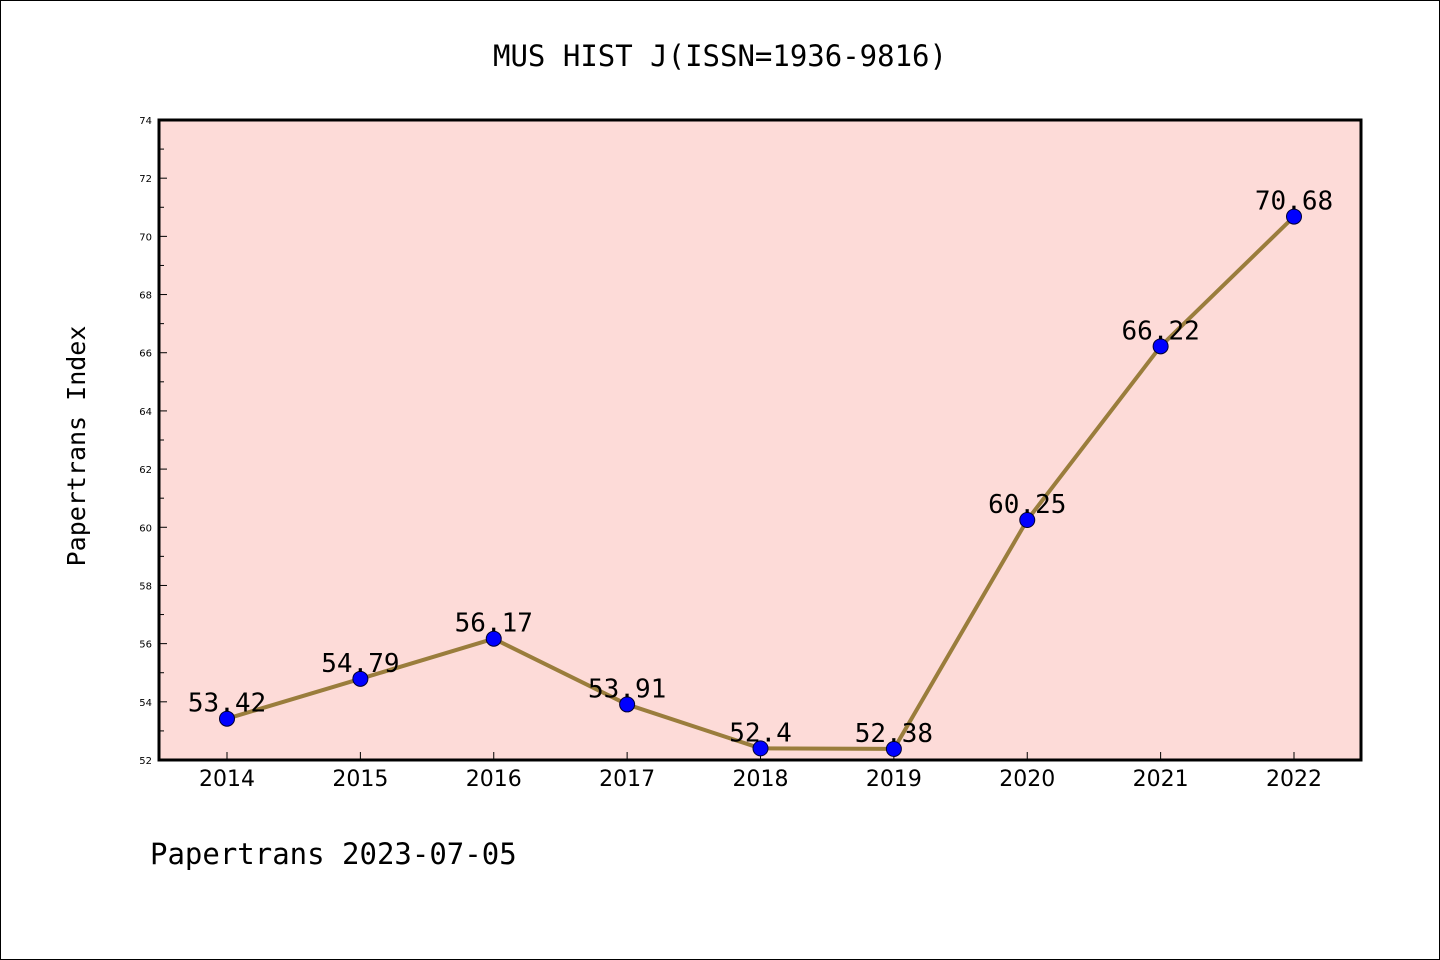 The image size is (1440, 960). I want to click on data-label: 66.22, so click(1160, 331).